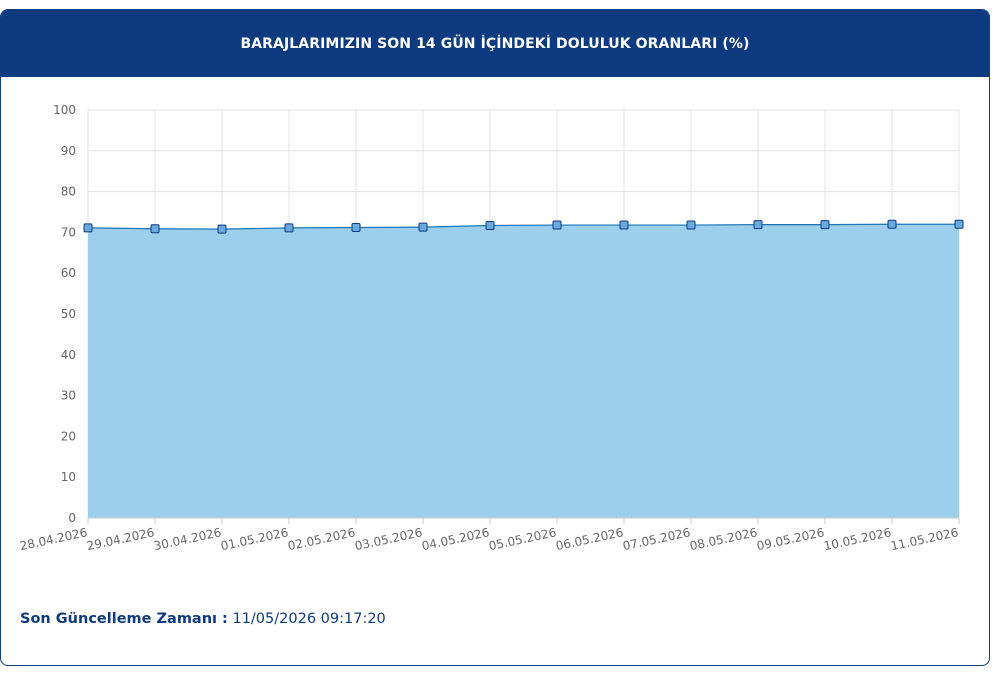  What do you see at coordinates (723, 539) in the screenshot?
I see `x-tick-label: 08.05.2026` at bounding box center [723, 539].